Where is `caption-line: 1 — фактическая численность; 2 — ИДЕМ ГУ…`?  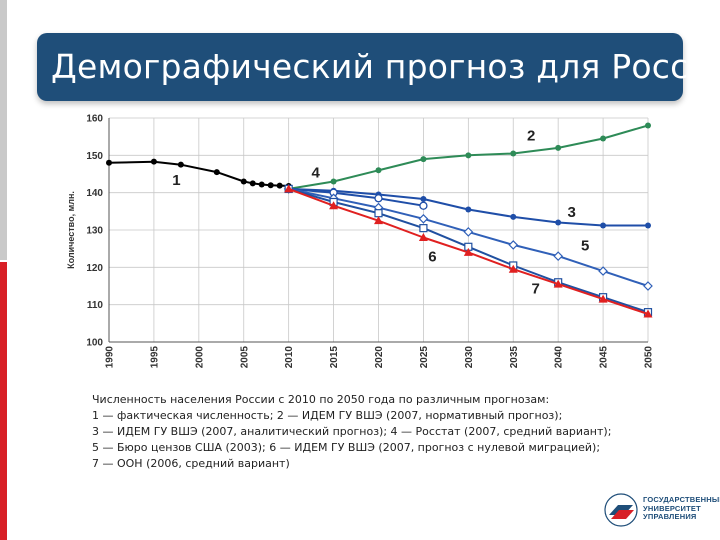 caption-line: 1 — фактическая численность; 2 — ИДЕМ ГУ… is located at coordinates (327, 415).